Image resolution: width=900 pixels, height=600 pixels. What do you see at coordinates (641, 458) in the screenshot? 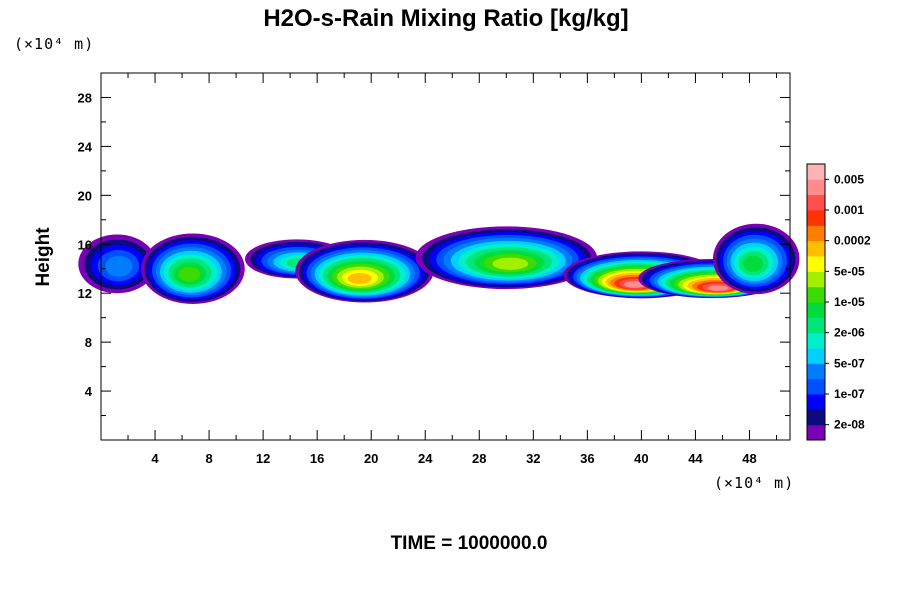
I see `x-tick-label: 40` at bounding box center [641, 458].